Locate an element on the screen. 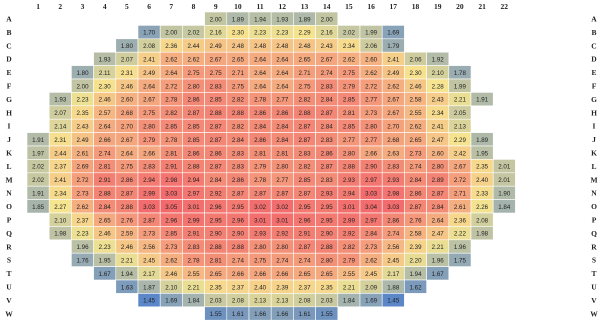 This screenshot has height=324, width=603. heatmap-cell: 2.40 is located at coordinates (482, 179).